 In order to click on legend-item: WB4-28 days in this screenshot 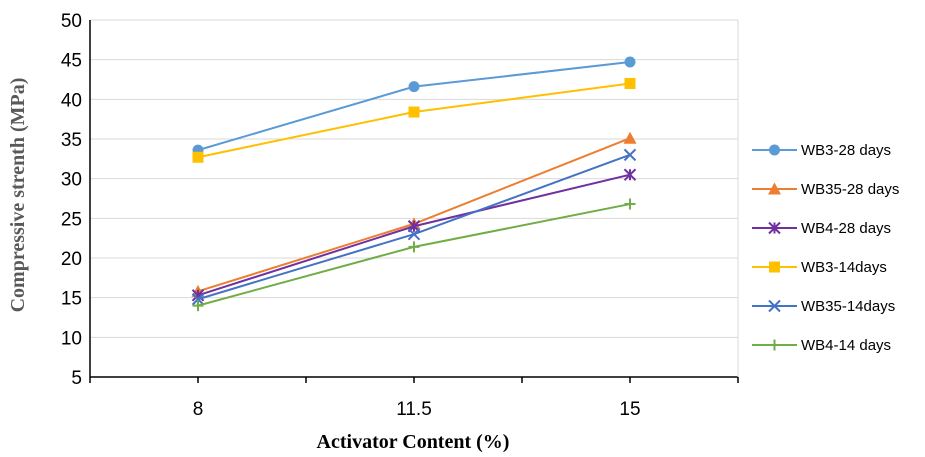, I will do `click(821, 228)`.